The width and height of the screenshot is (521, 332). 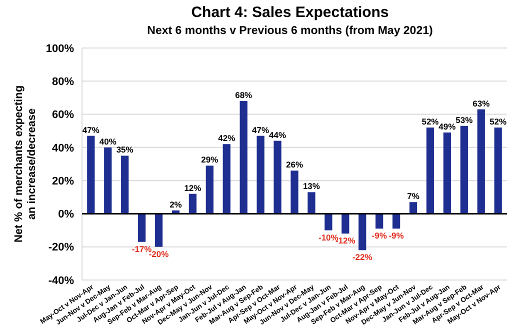 I want to click on data-label: 40%, so click(x=108, y=141).